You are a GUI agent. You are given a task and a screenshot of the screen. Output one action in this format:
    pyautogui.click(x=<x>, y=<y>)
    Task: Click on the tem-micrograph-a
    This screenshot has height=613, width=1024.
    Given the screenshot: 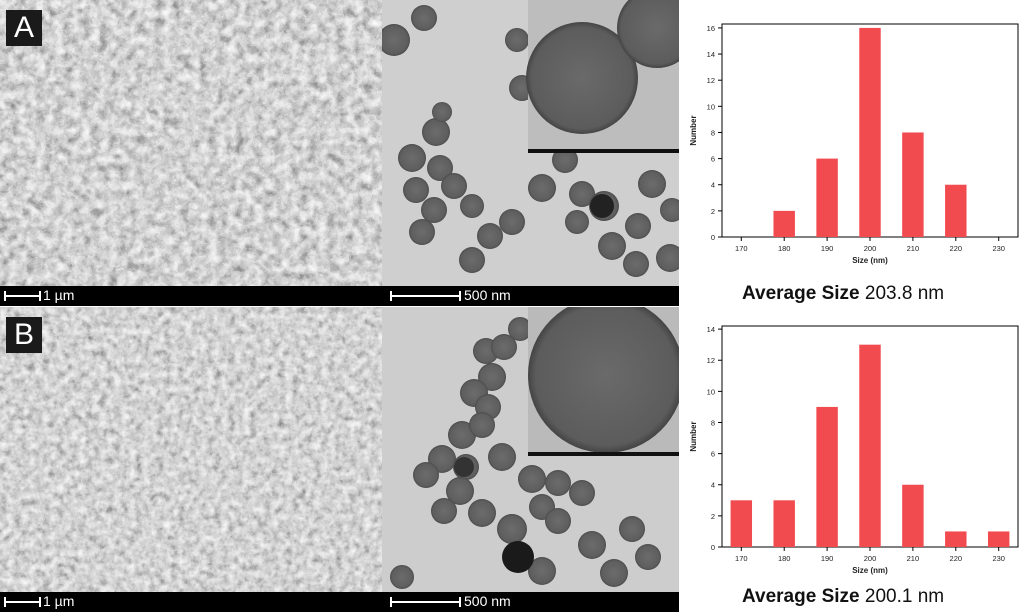 What is the action you would take?
    pyautogui.click(x=530, y=143)
    